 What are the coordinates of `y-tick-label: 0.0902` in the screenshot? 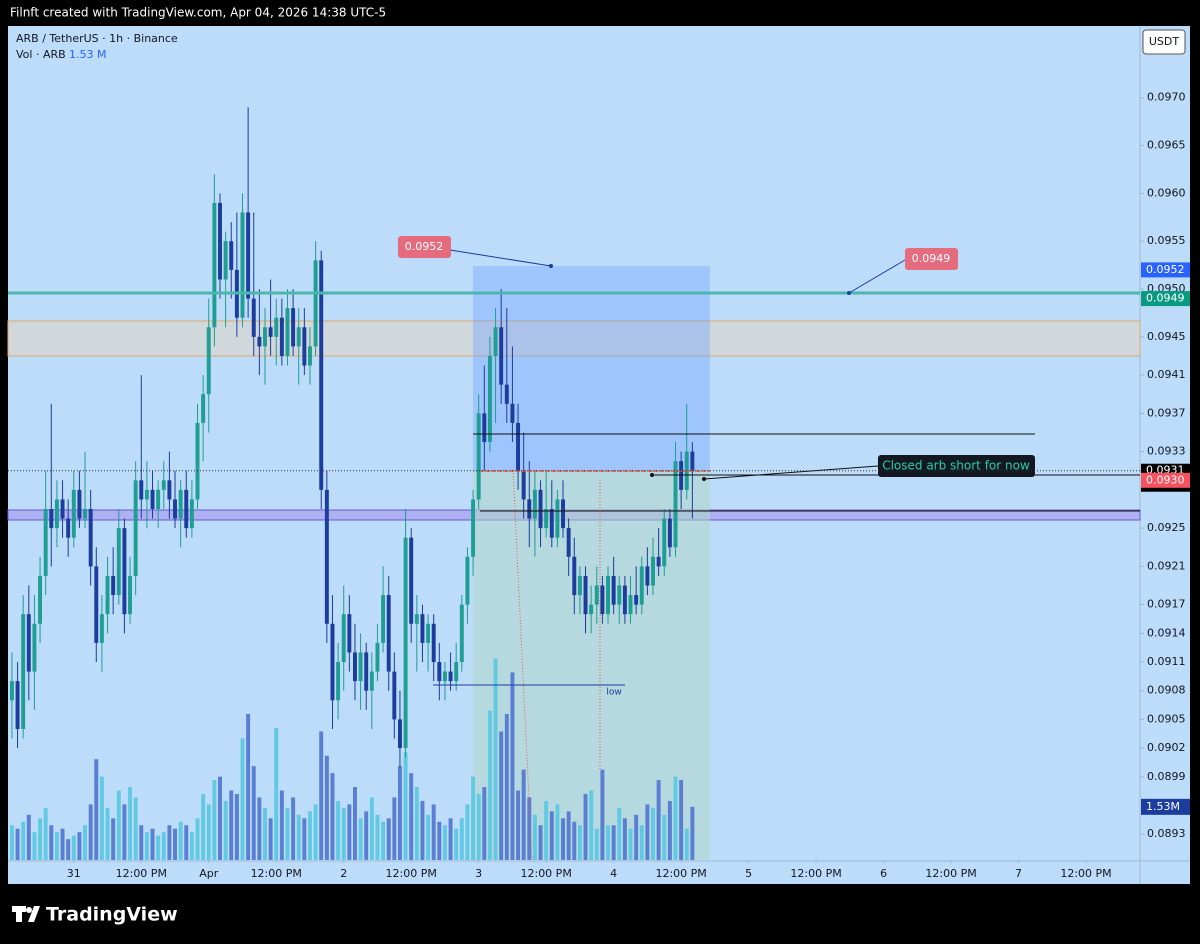 It's located at (1166, 747).